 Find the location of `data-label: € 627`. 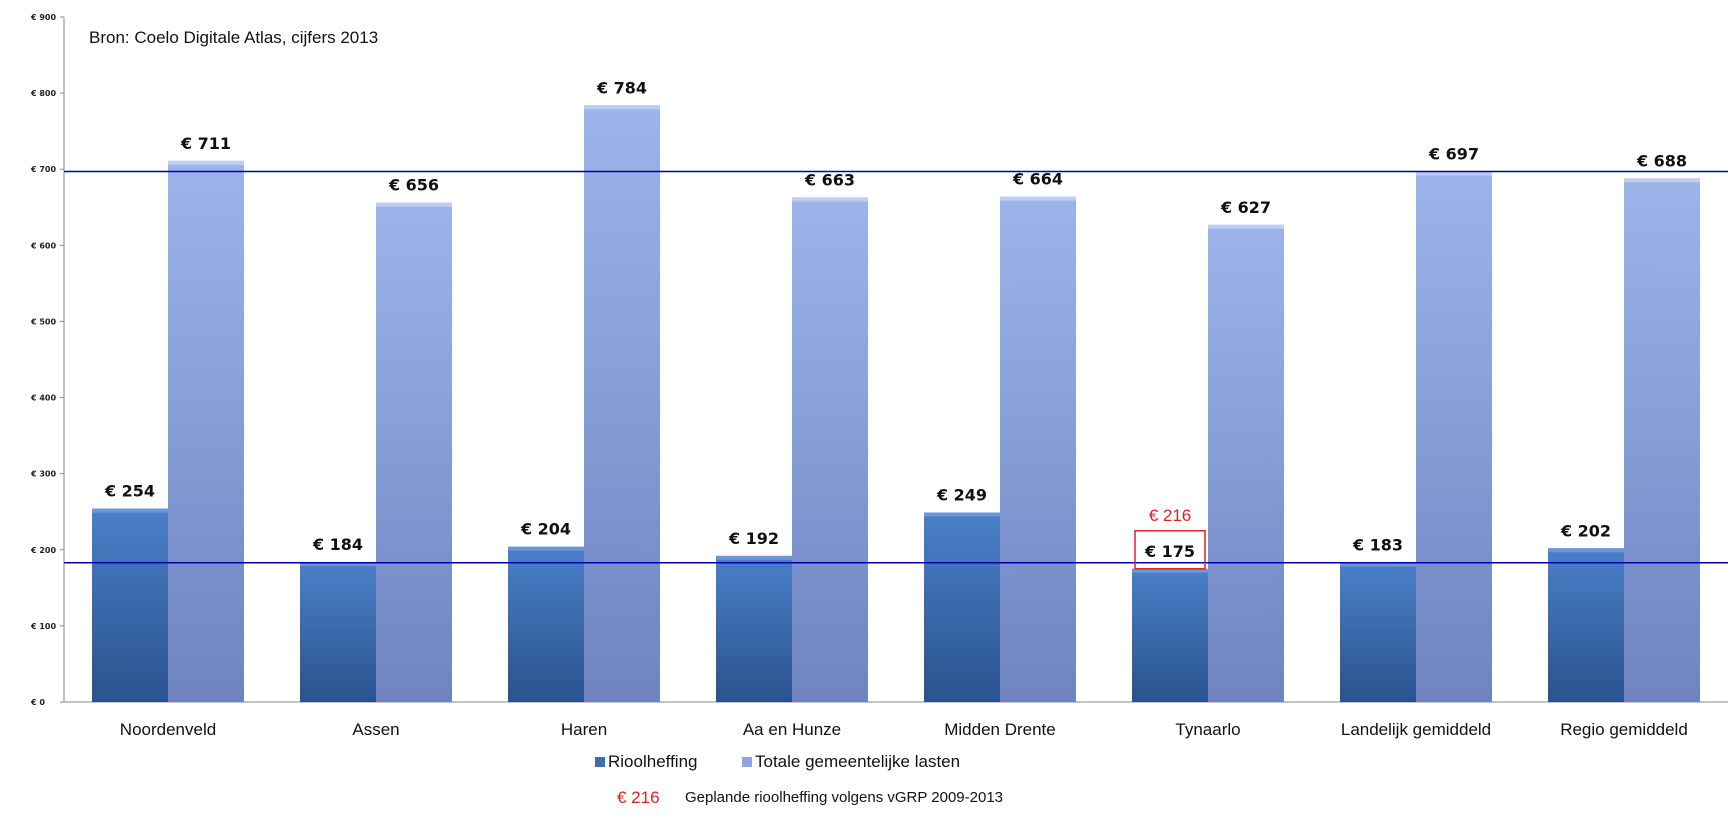

data-label: € 627 is located at coordinates (1245, 207).